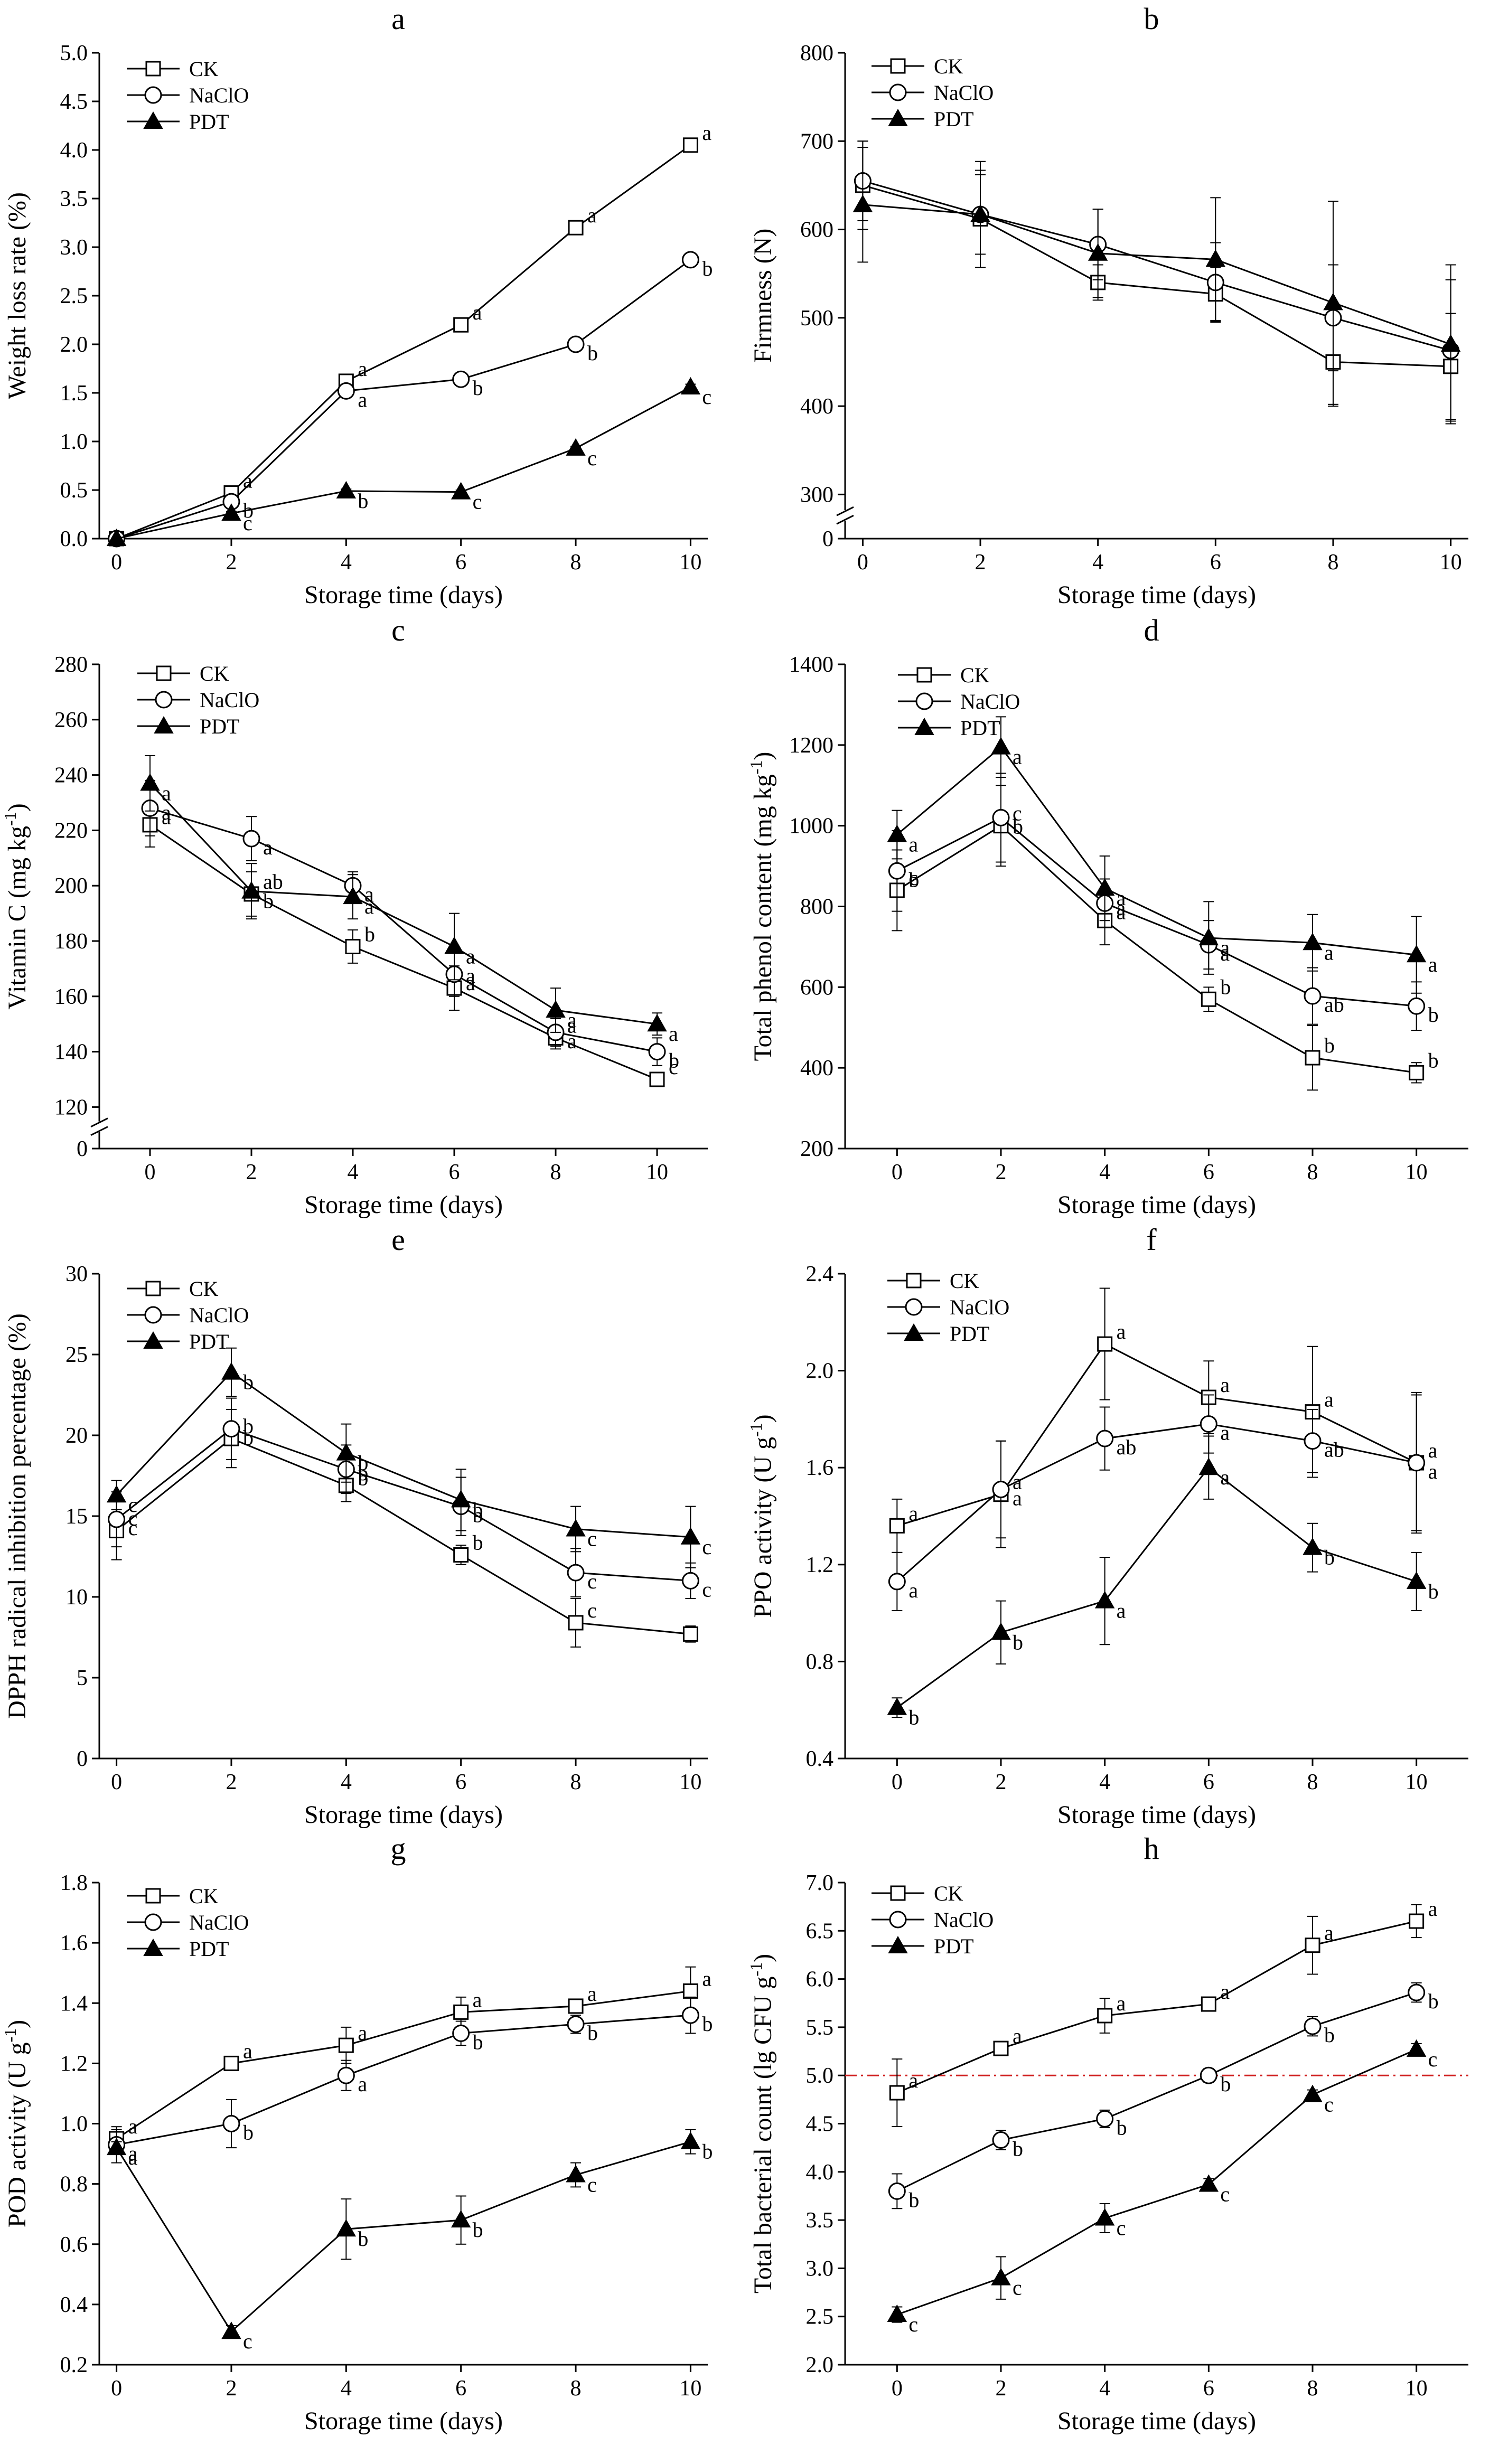 Image resolution: width=1499 pixels, height=2464 pixels. What do you see at coordinates (1156, 1815) in the screenshot?
I see `x-axis-label: Storage time (days)` at bounding box center [1156, 1815].